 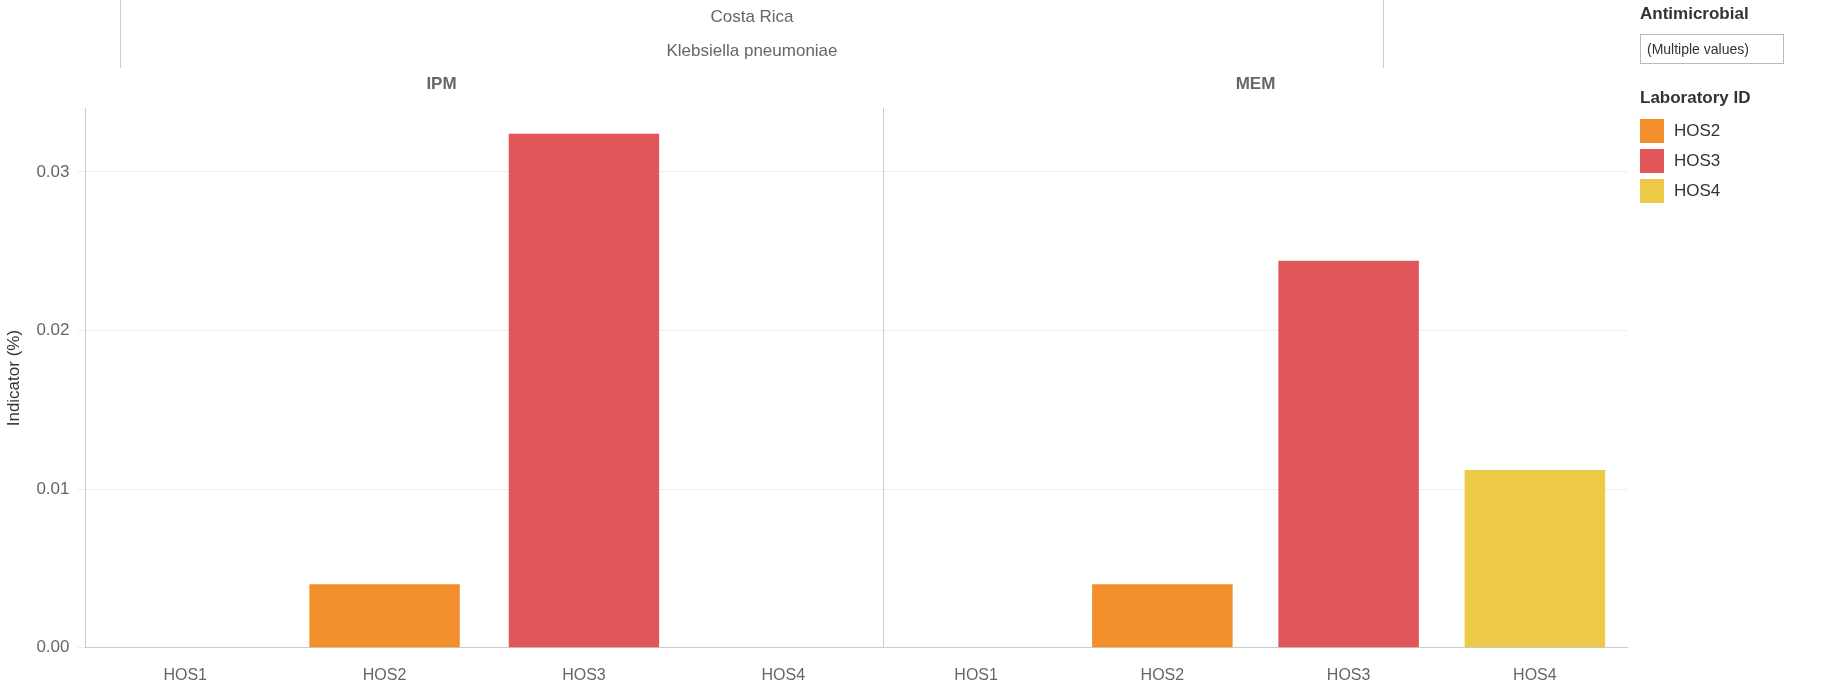 I want to click on y-axis-title: Indicator (%), so click(x=13, y=378).